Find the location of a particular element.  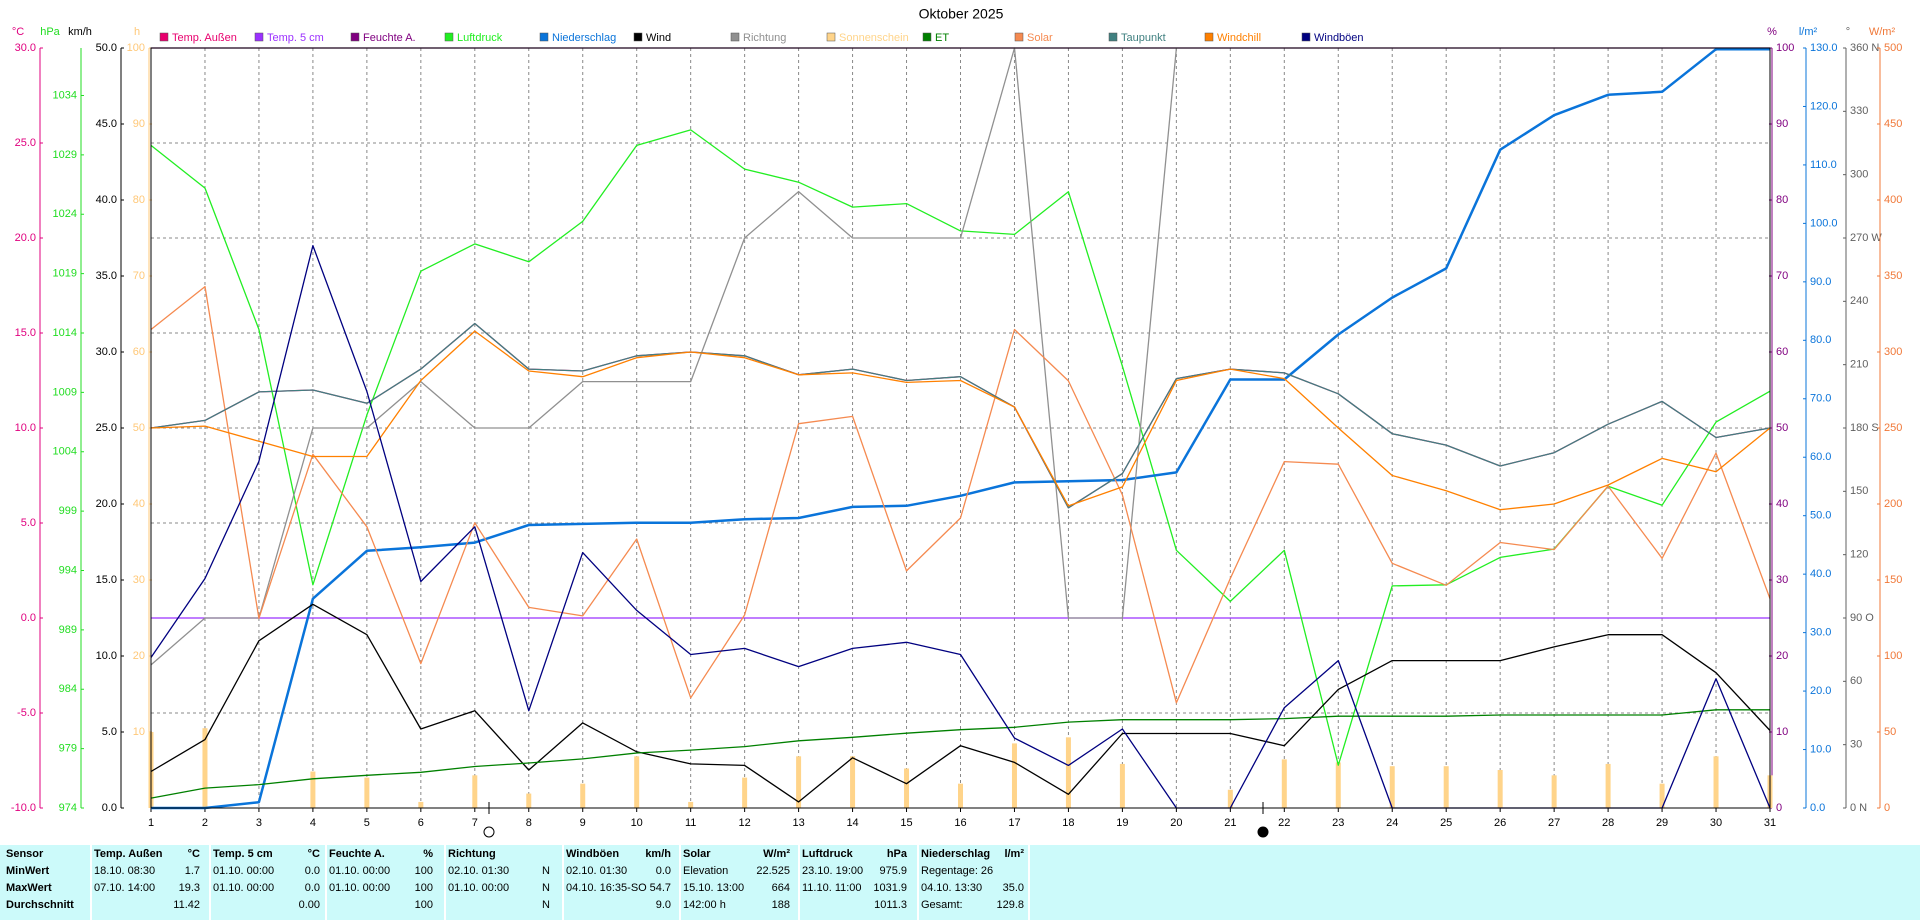

table-cell: Windböen is located at coordinates (593, 854).